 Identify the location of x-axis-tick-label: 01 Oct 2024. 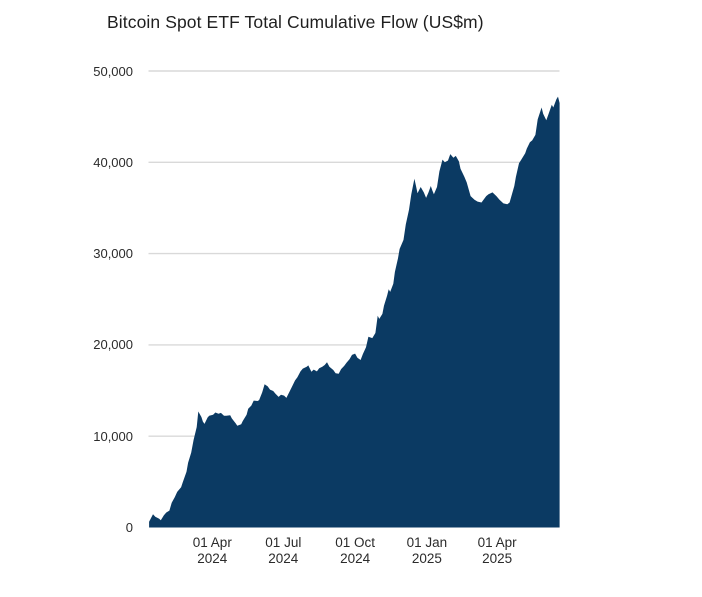
(355, 550).